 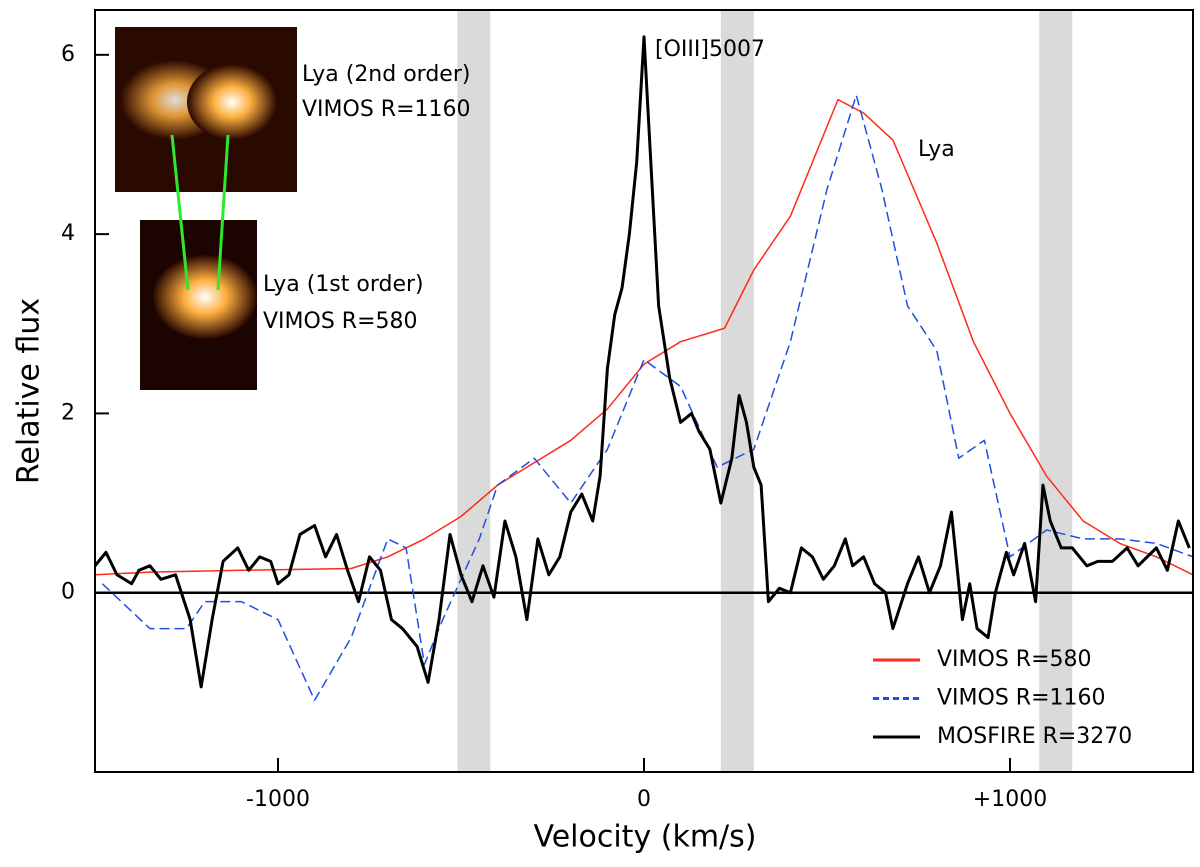 I want to click on y-tick-label: 6, so click(x=68, y=54).